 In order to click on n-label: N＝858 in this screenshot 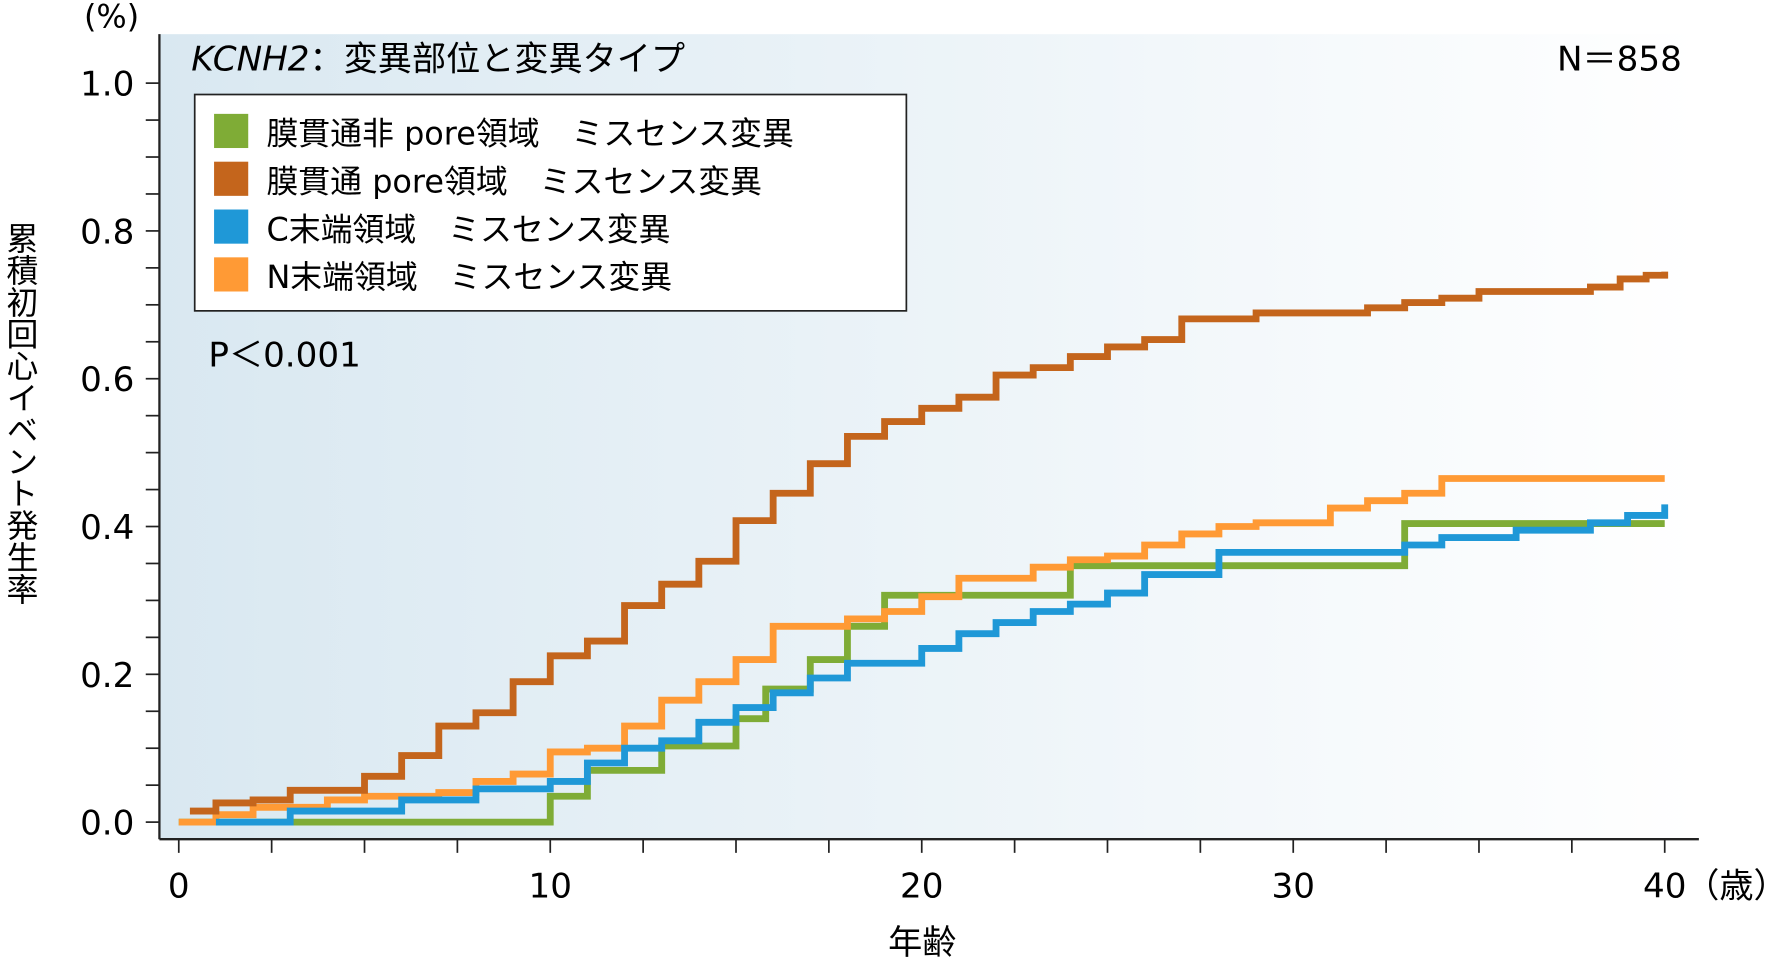, I will do `click(1619, 60)`.